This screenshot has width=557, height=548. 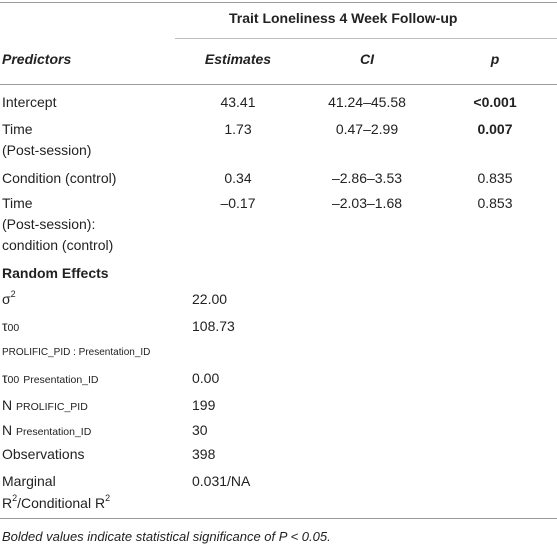 I want to click on tau00-label: τ00, so click(x=11, y=326).